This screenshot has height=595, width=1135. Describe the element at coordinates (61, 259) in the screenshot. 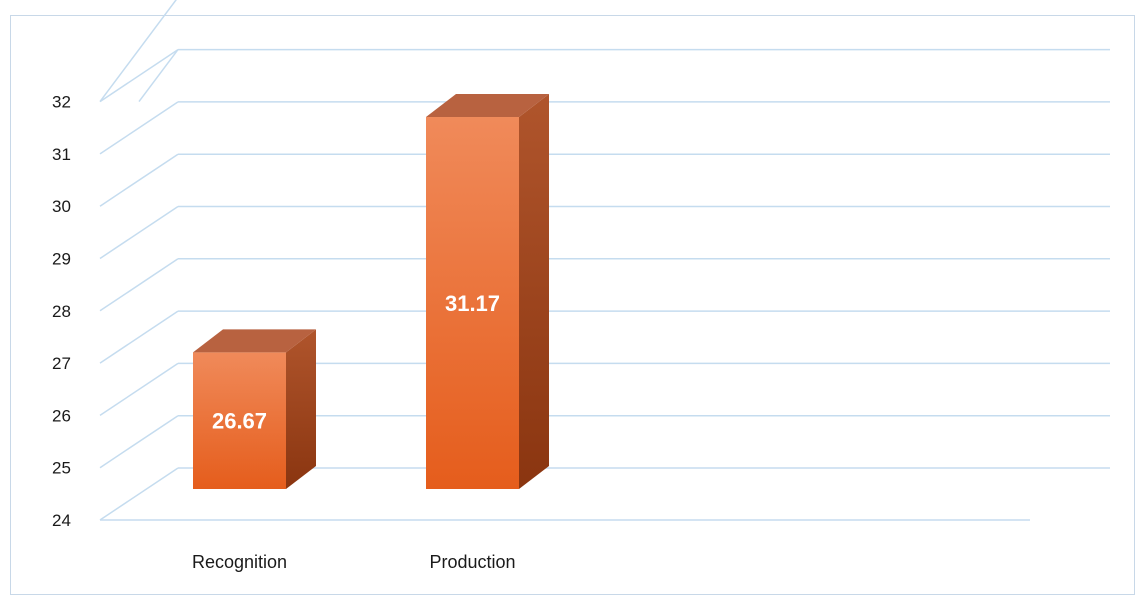

I see `y-tick-label: 29` at that location.